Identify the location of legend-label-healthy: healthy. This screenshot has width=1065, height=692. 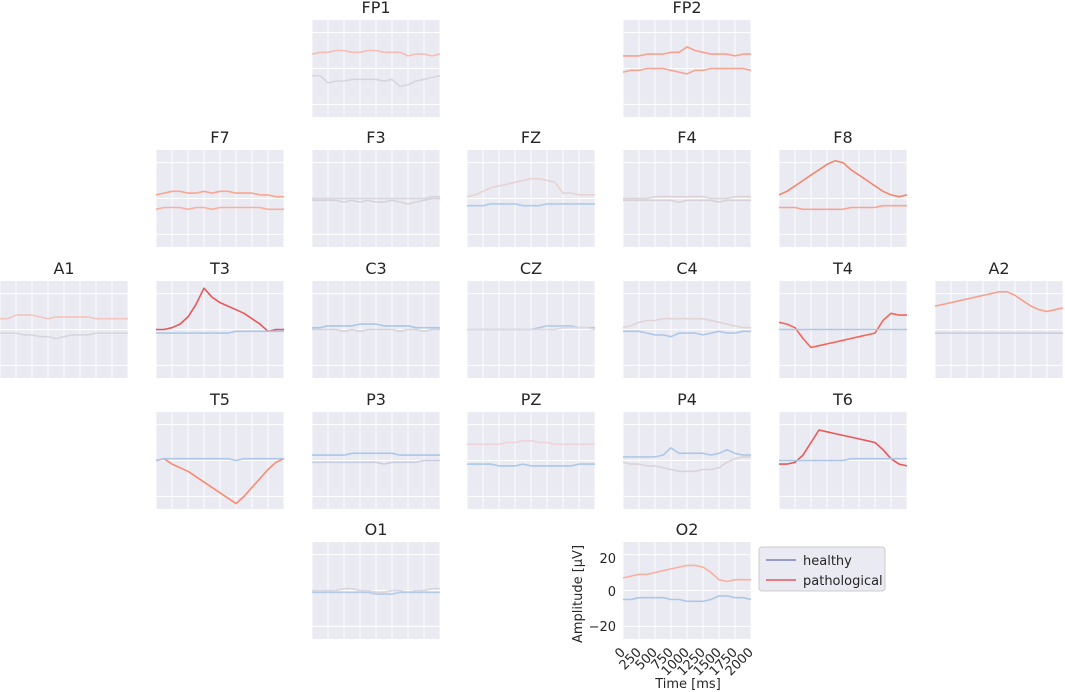
(827, 561).